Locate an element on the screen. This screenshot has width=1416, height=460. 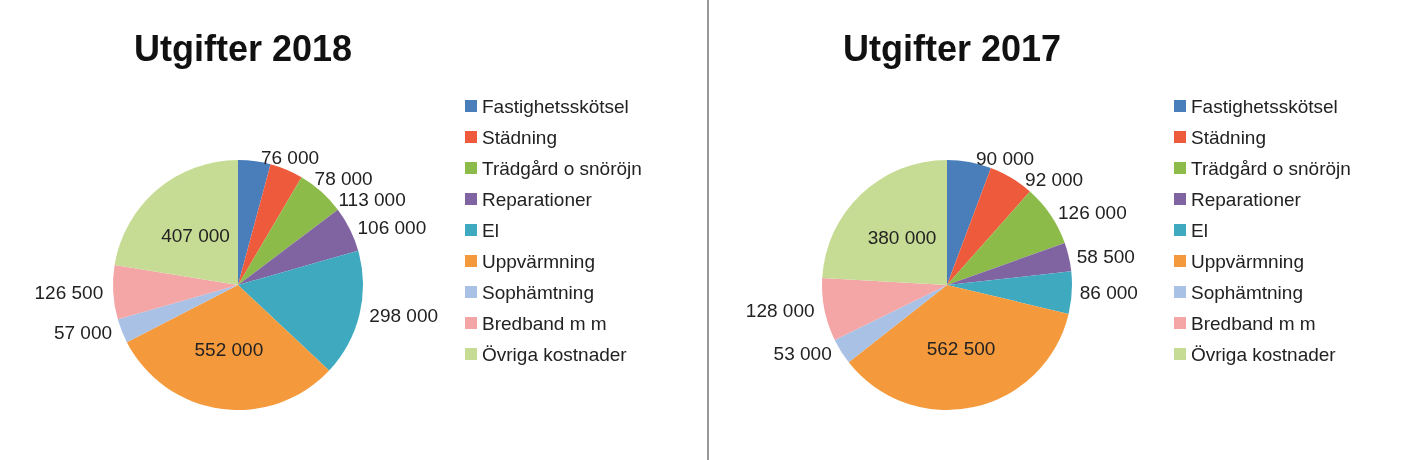
data-label: 407 000 is located at coordinates (195, 235).